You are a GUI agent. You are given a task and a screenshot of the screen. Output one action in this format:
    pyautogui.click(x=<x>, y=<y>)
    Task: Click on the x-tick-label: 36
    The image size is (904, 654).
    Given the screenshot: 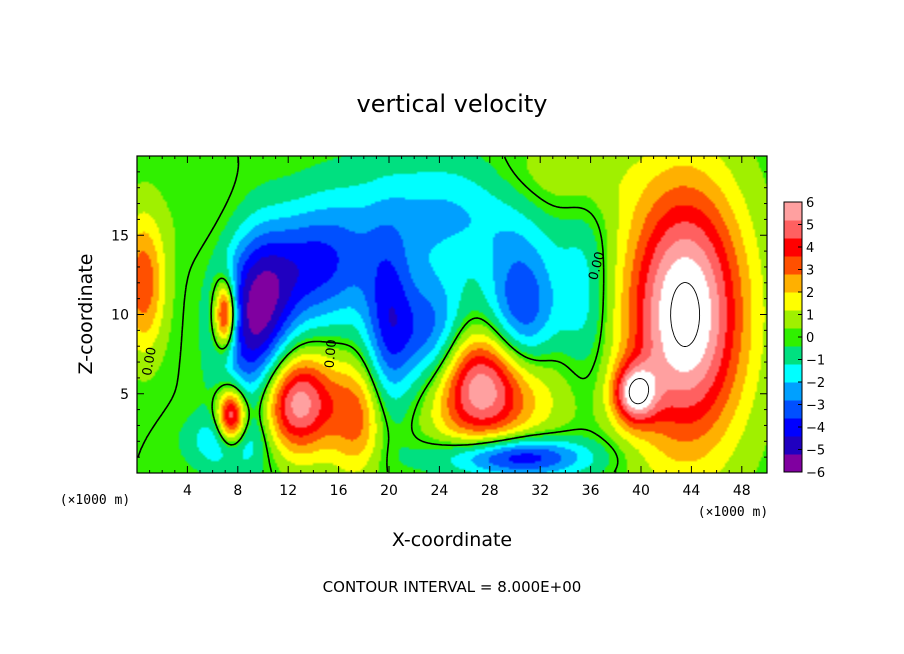 What is the action you would take?
    pyautogui.click(x=591, y=491)
    